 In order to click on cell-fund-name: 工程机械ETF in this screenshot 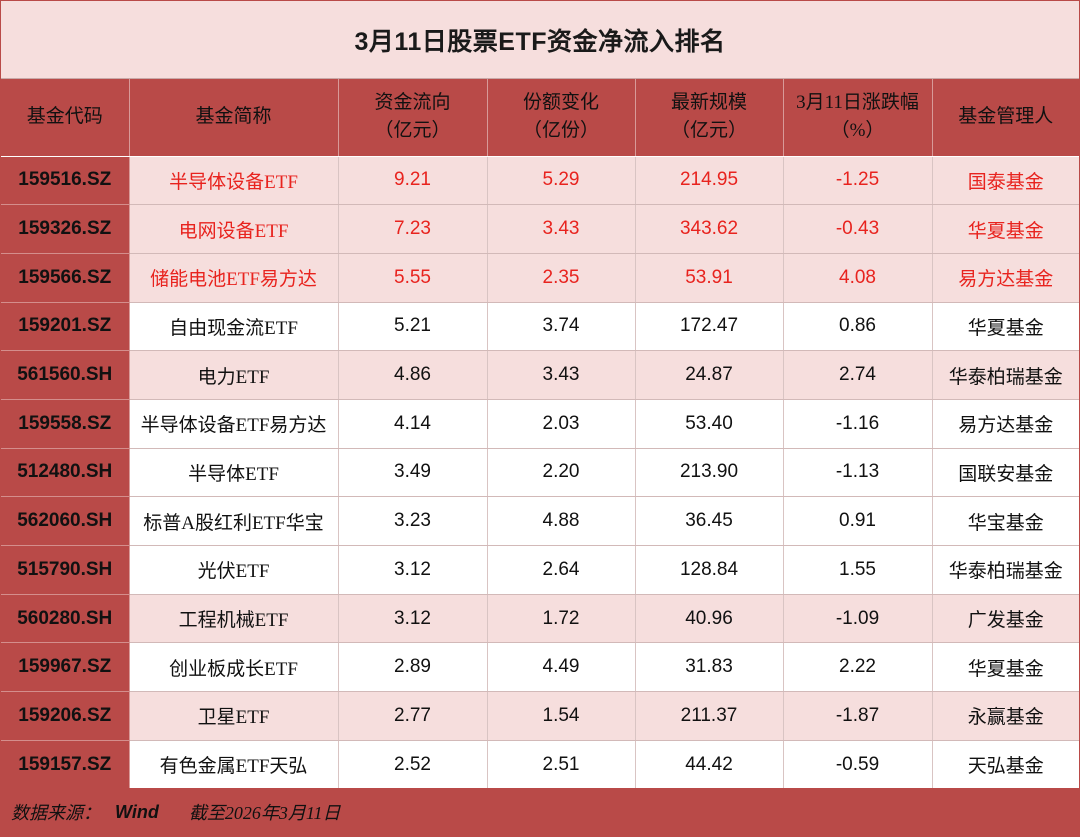, I will do `click(234, 619)`.